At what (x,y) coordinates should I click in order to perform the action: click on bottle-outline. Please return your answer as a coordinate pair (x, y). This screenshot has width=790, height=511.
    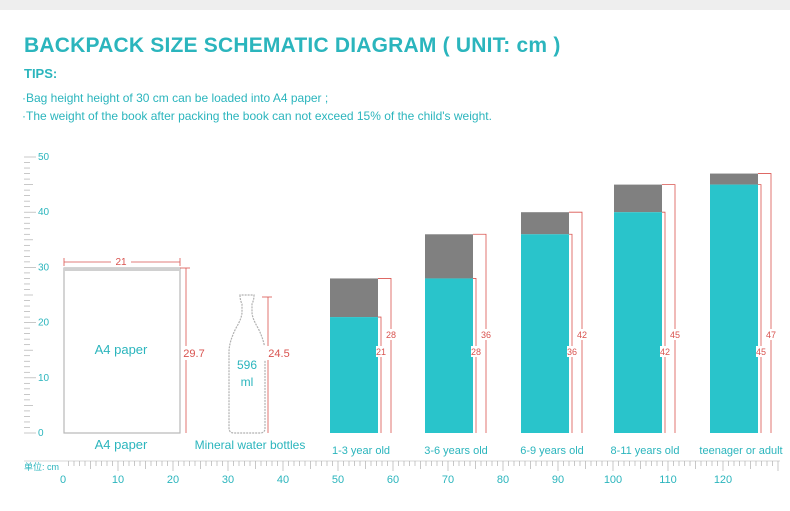
    Looking at the image, I should click on (247, 364).